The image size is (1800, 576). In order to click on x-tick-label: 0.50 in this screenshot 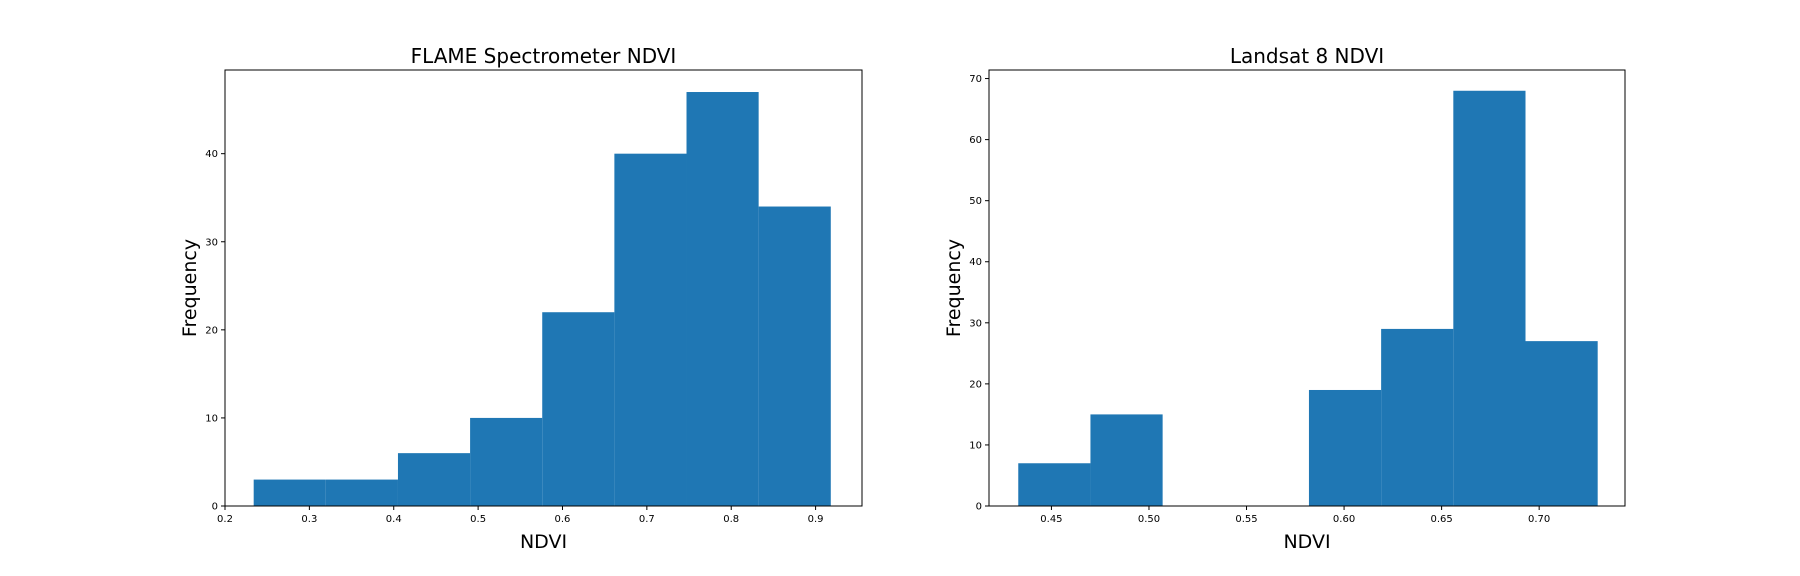, I will do `click(1149, 519)`.